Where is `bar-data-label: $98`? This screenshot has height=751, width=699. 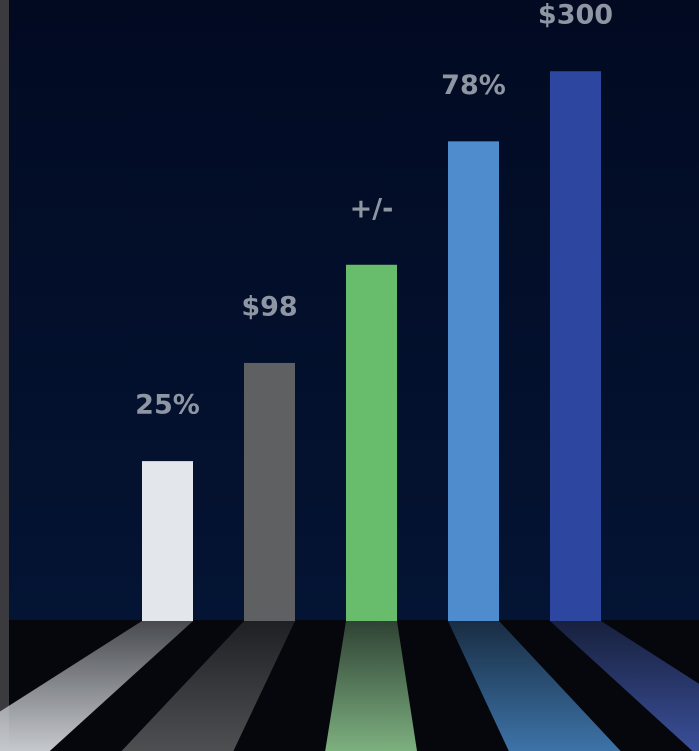 bar-data-label: $98 is located at coordinates (269, 306).